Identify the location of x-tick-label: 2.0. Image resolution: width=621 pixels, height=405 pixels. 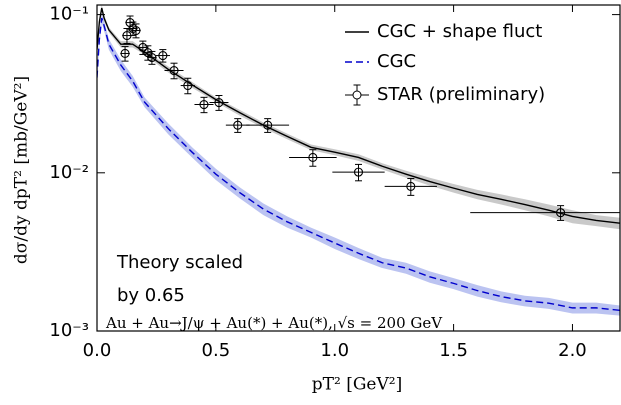
(572, 350).